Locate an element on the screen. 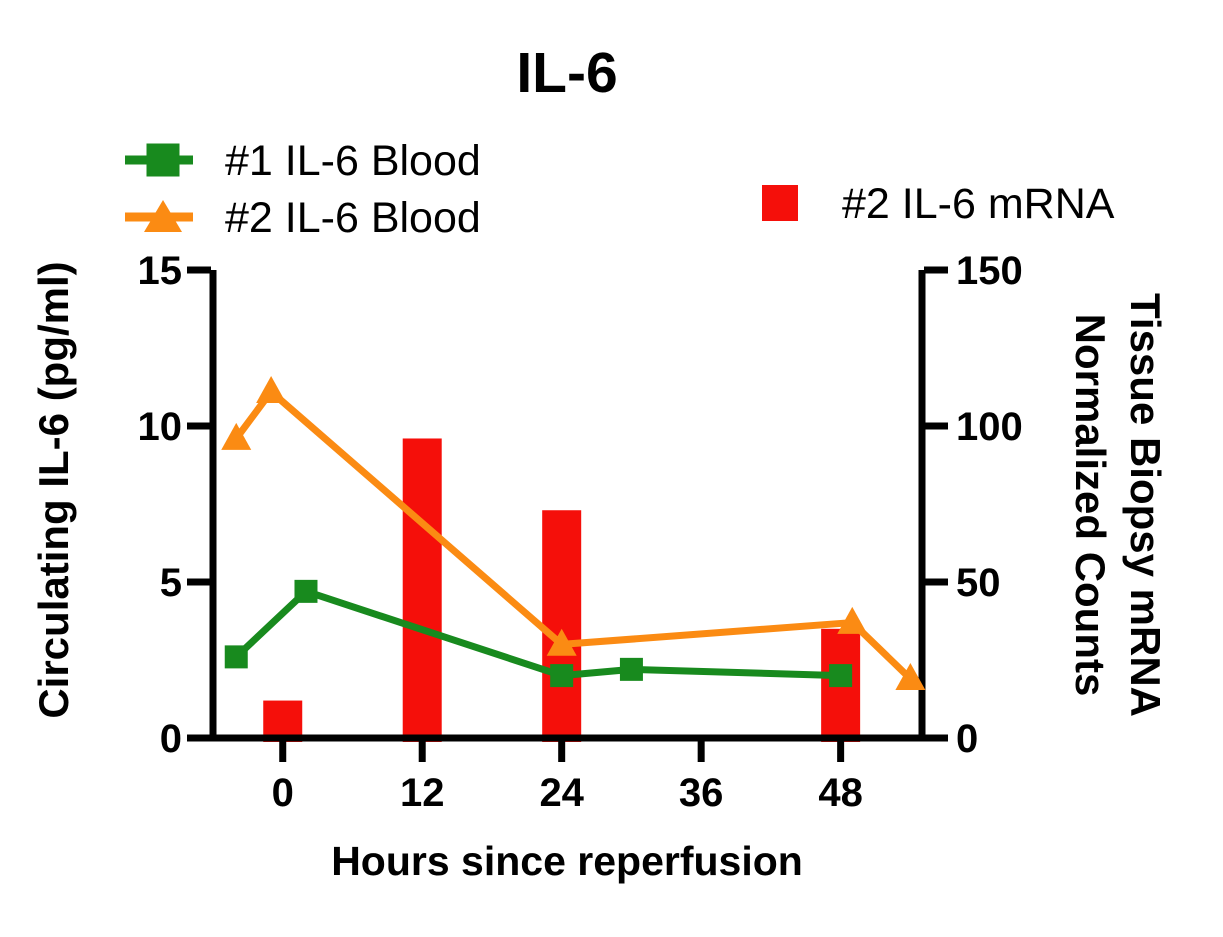 The image size is (1223, 937). legend-label-2: #2 IL-6 Blood is located at coordinates (353, 218).